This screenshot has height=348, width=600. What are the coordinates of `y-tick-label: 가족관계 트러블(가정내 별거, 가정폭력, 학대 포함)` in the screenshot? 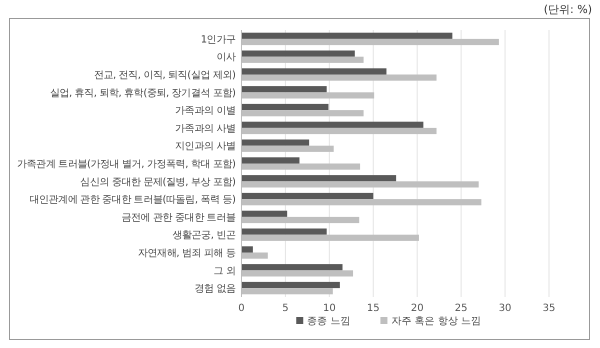 It's located at (126, 164).